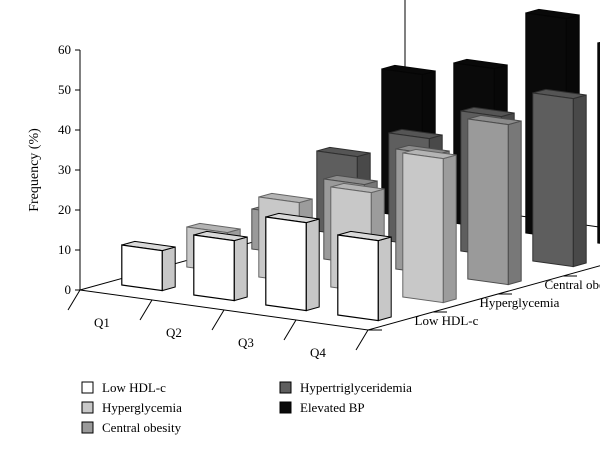 This screenshot has width=600, height=466. I want to click on bar-elevated-bp-q4, so click(598, 142).